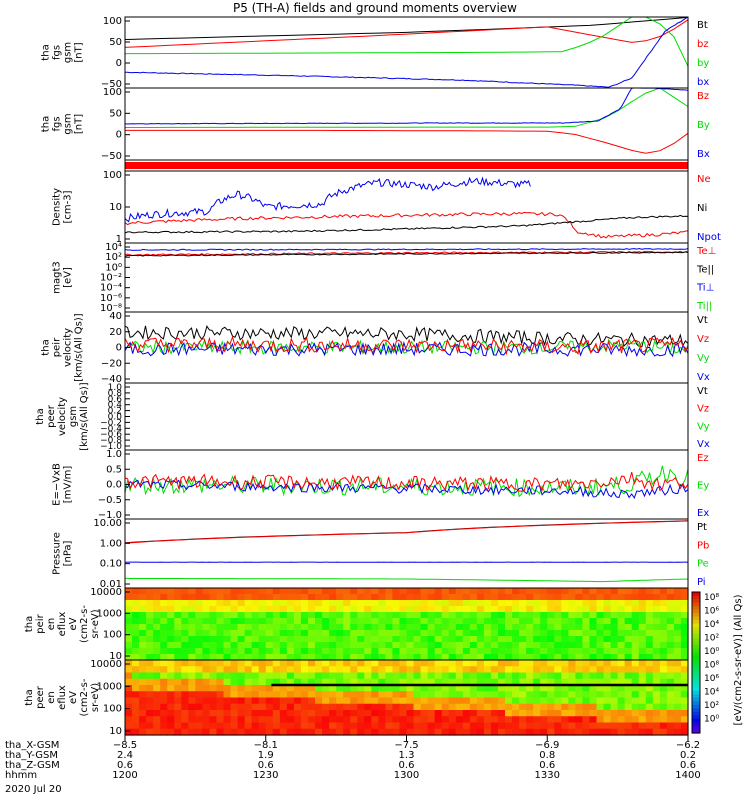  I want to click on y-tick-label: 0.4, so click(115, 406).